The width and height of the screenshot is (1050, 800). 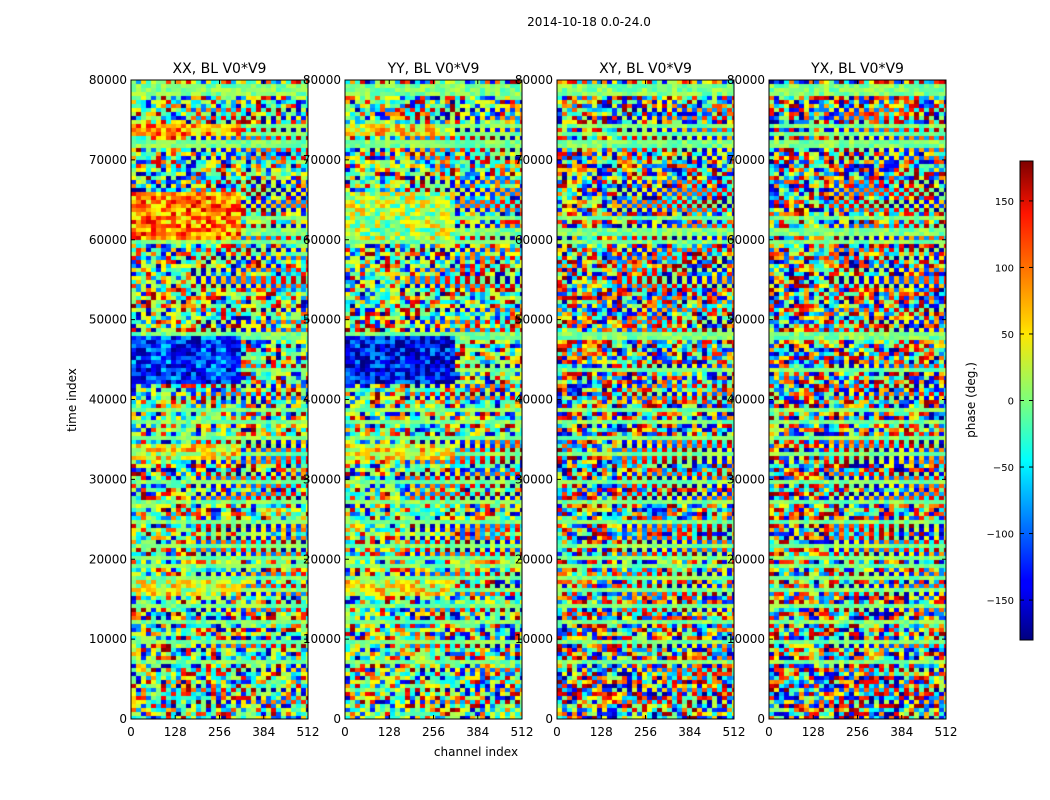 What do you see at coordinates (1007, 335) in the screenshot?
I see `colorbar-tick-label: 50` at bounding box center [1007, 335].